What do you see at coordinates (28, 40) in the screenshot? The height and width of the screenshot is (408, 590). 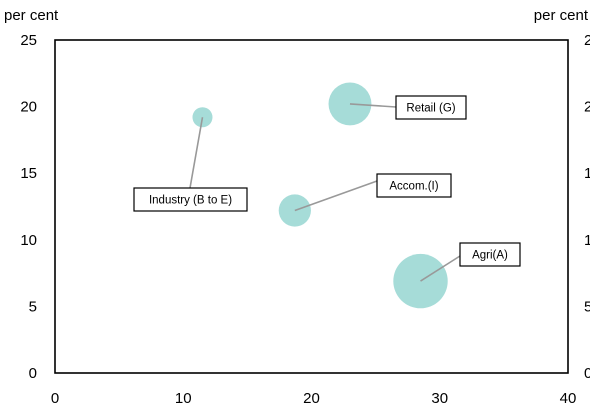 I see `y-tick-label-left: 25` at bounding box center [28, 40].